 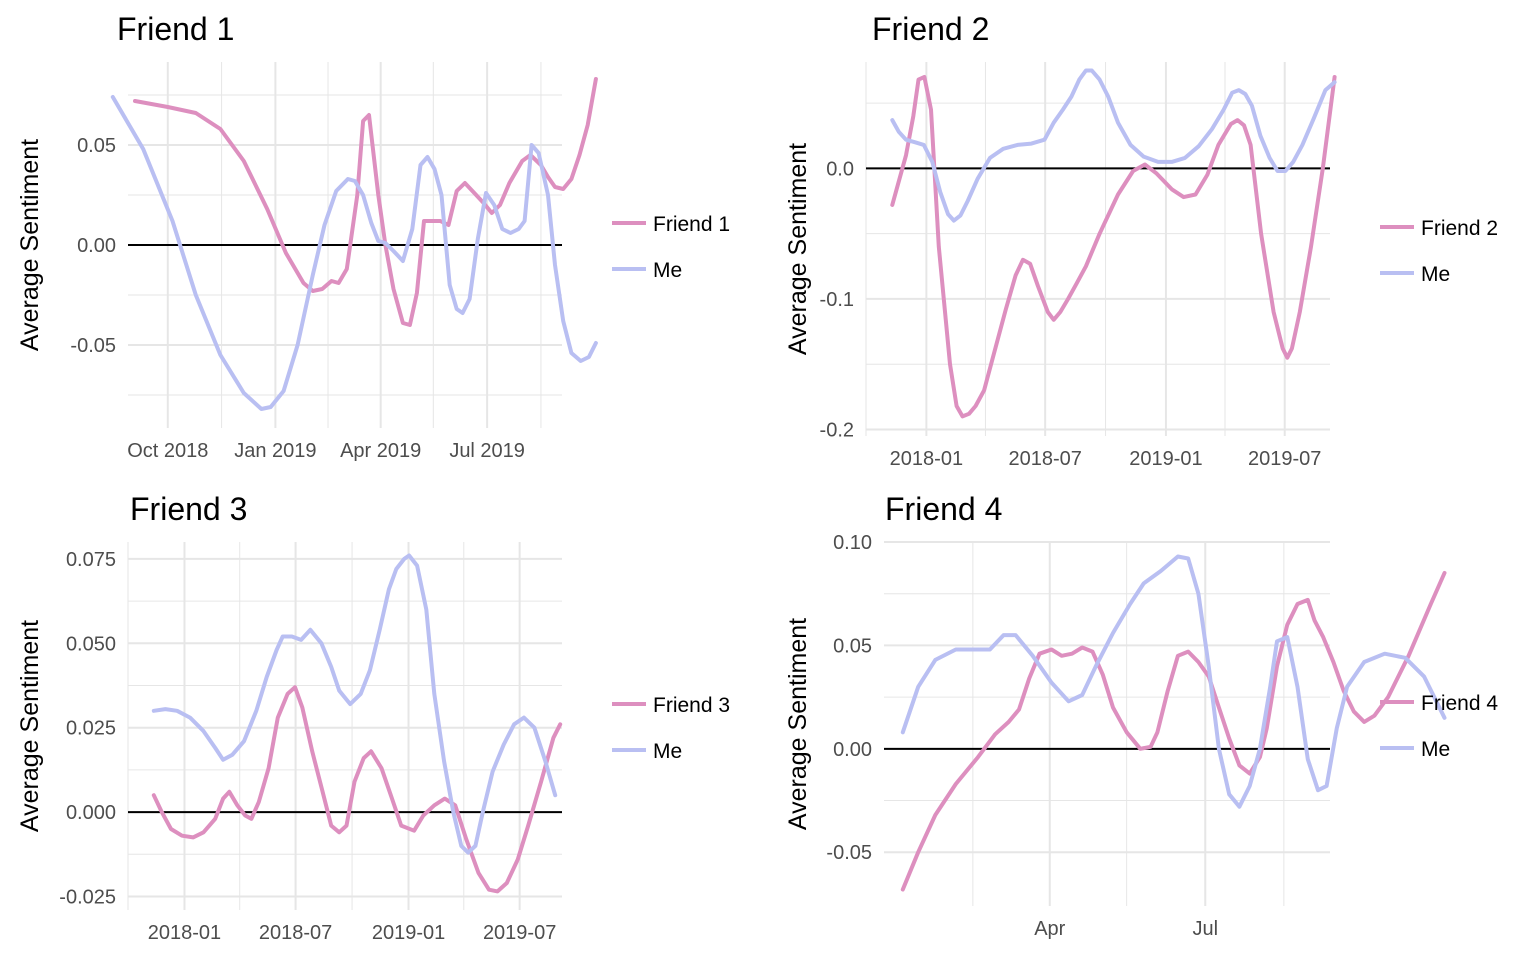 What do you see at coordinates (1459, 228) in the screenshot?
I see `legend-label: Friend 2` at bounding box center [1459, 228].